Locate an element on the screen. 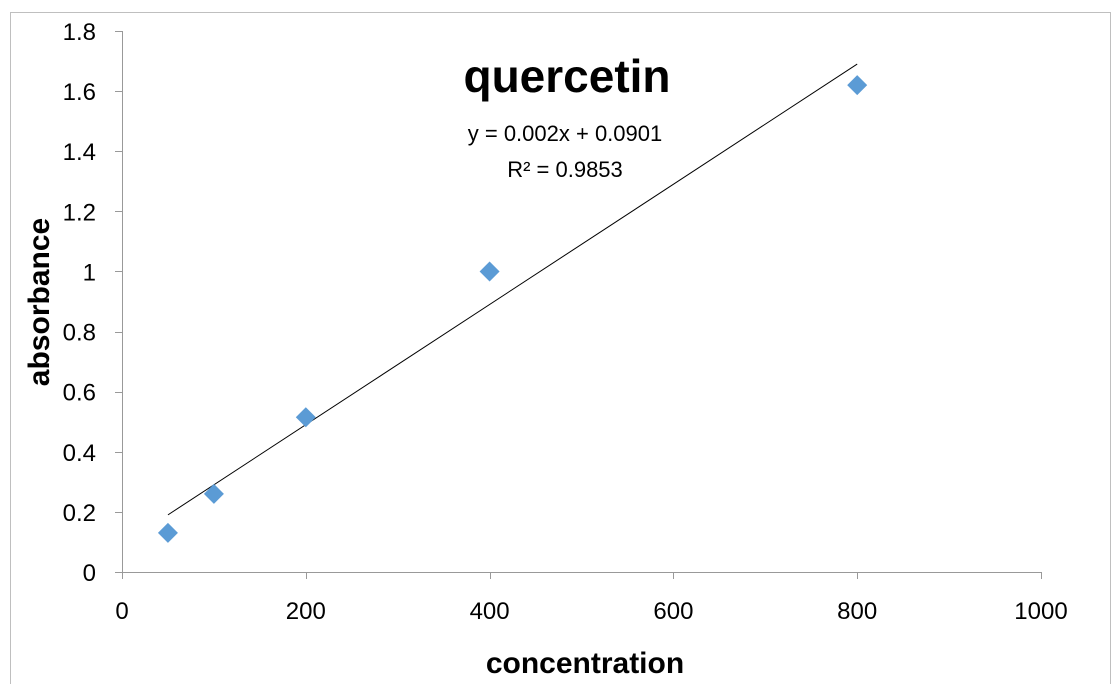 The width and height of the screenshot is (1112, 684). x-tick-label: 800 is located at coordinates (857, 611).